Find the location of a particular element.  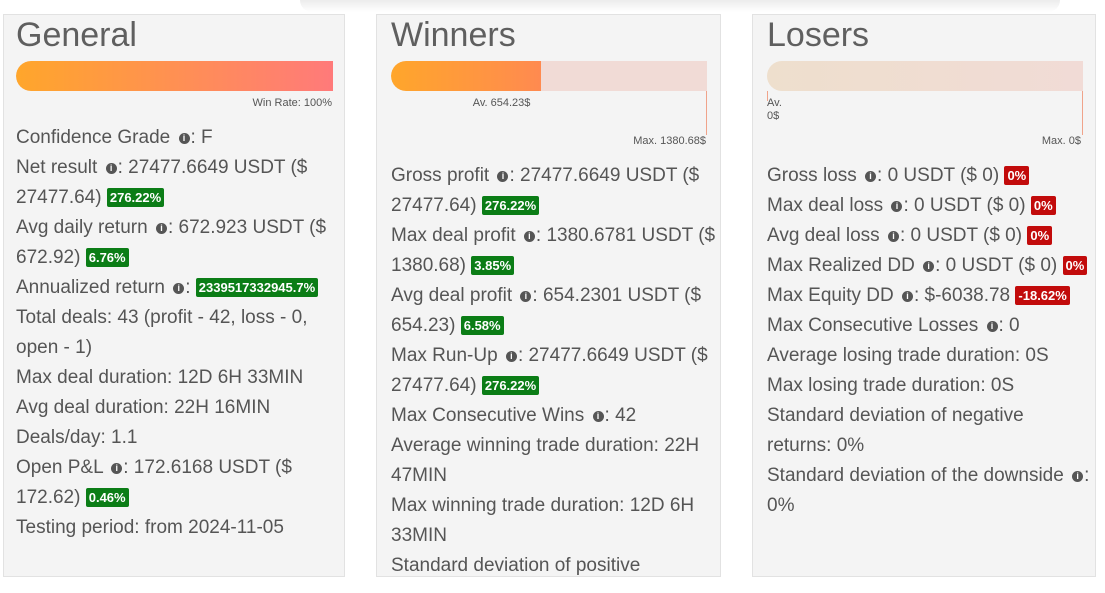

avg-daily-return-badge: 6.76% is located at coordinates (107, 257).